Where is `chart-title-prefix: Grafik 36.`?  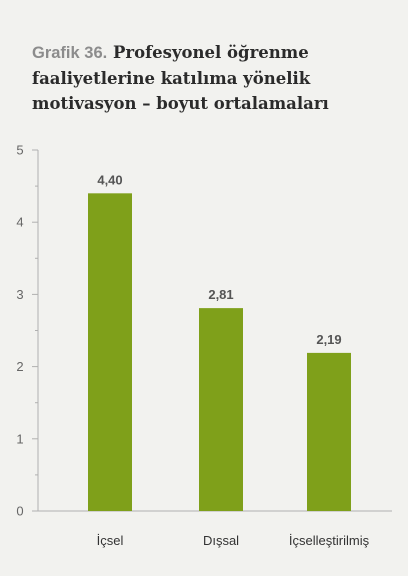 chart-title-prefix: Grafik 36. is located at coordinates (70, 53).